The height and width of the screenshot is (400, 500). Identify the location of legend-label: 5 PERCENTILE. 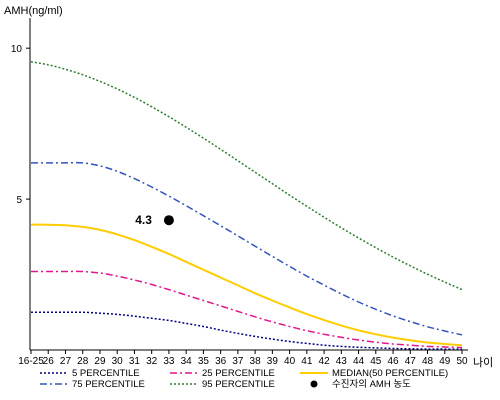
(106, 373).